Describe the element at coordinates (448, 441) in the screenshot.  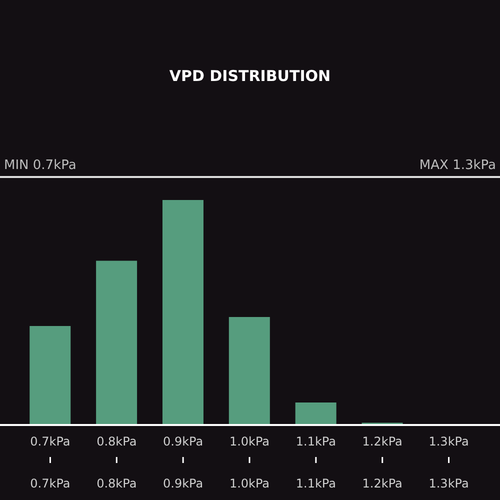
I see `x-tick-label: 1.3kPa` at that location.